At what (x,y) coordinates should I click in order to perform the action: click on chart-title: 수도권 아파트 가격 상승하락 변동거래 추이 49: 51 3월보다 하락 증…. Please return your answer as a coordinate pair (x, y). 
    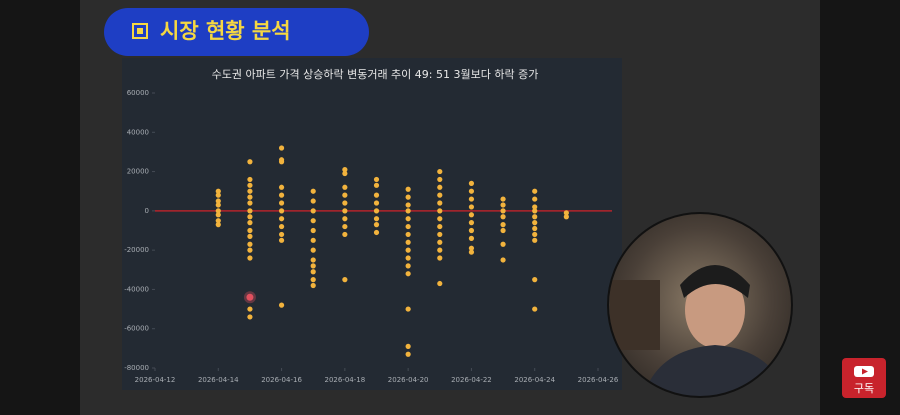
    Looking at the image, I should click on (375, 74).